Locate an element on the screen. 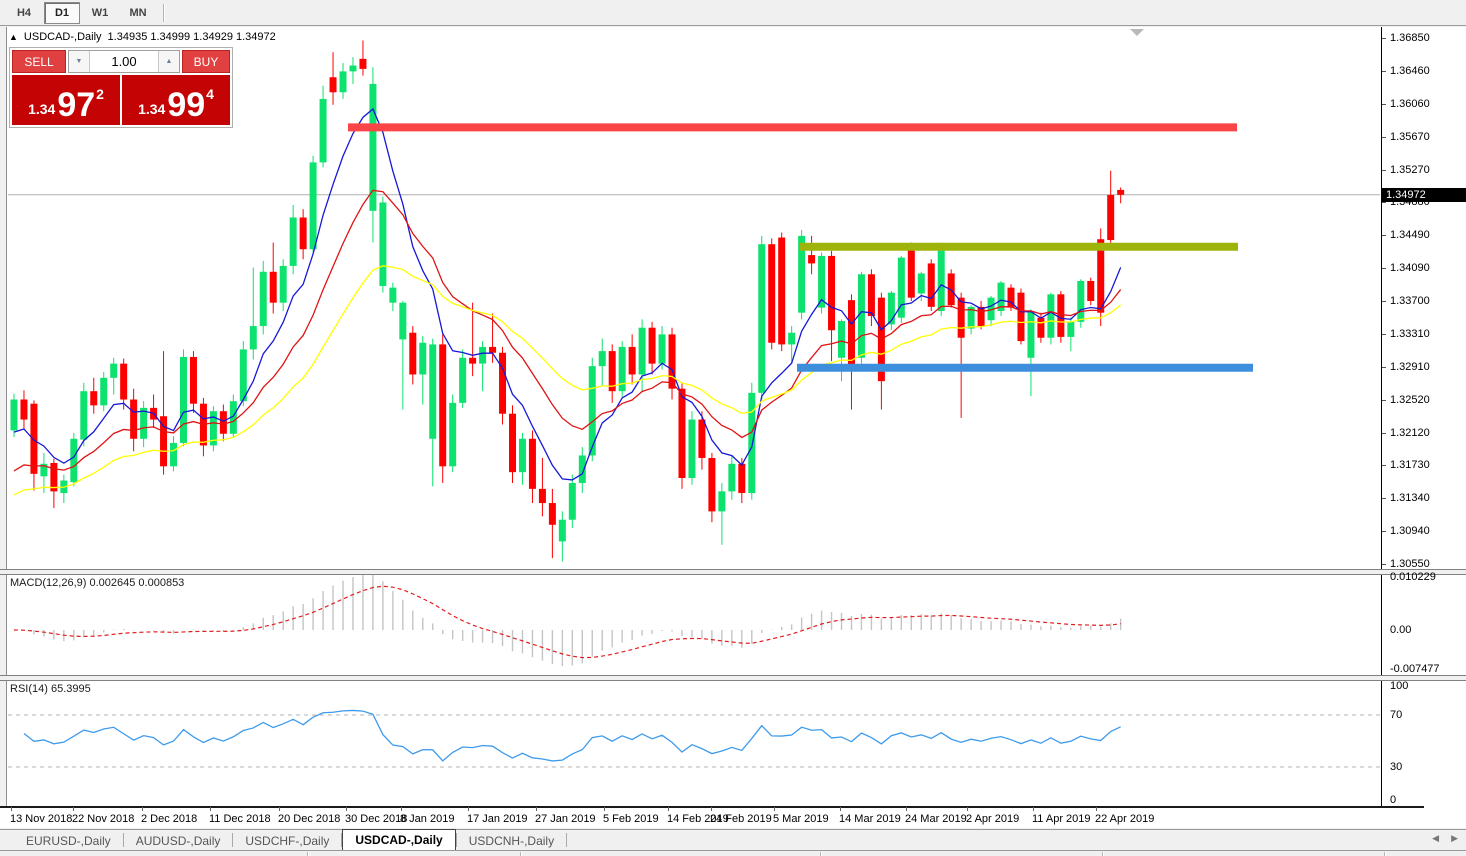  price-tick-label: 1.35270 is located at coordinates (1410, 170).